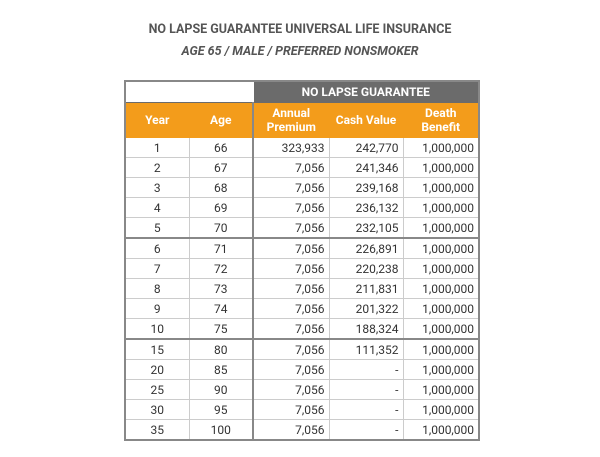 This screenshot has width=600, height=457. I want to click on column-header: Cash Value, so click(366, 120).